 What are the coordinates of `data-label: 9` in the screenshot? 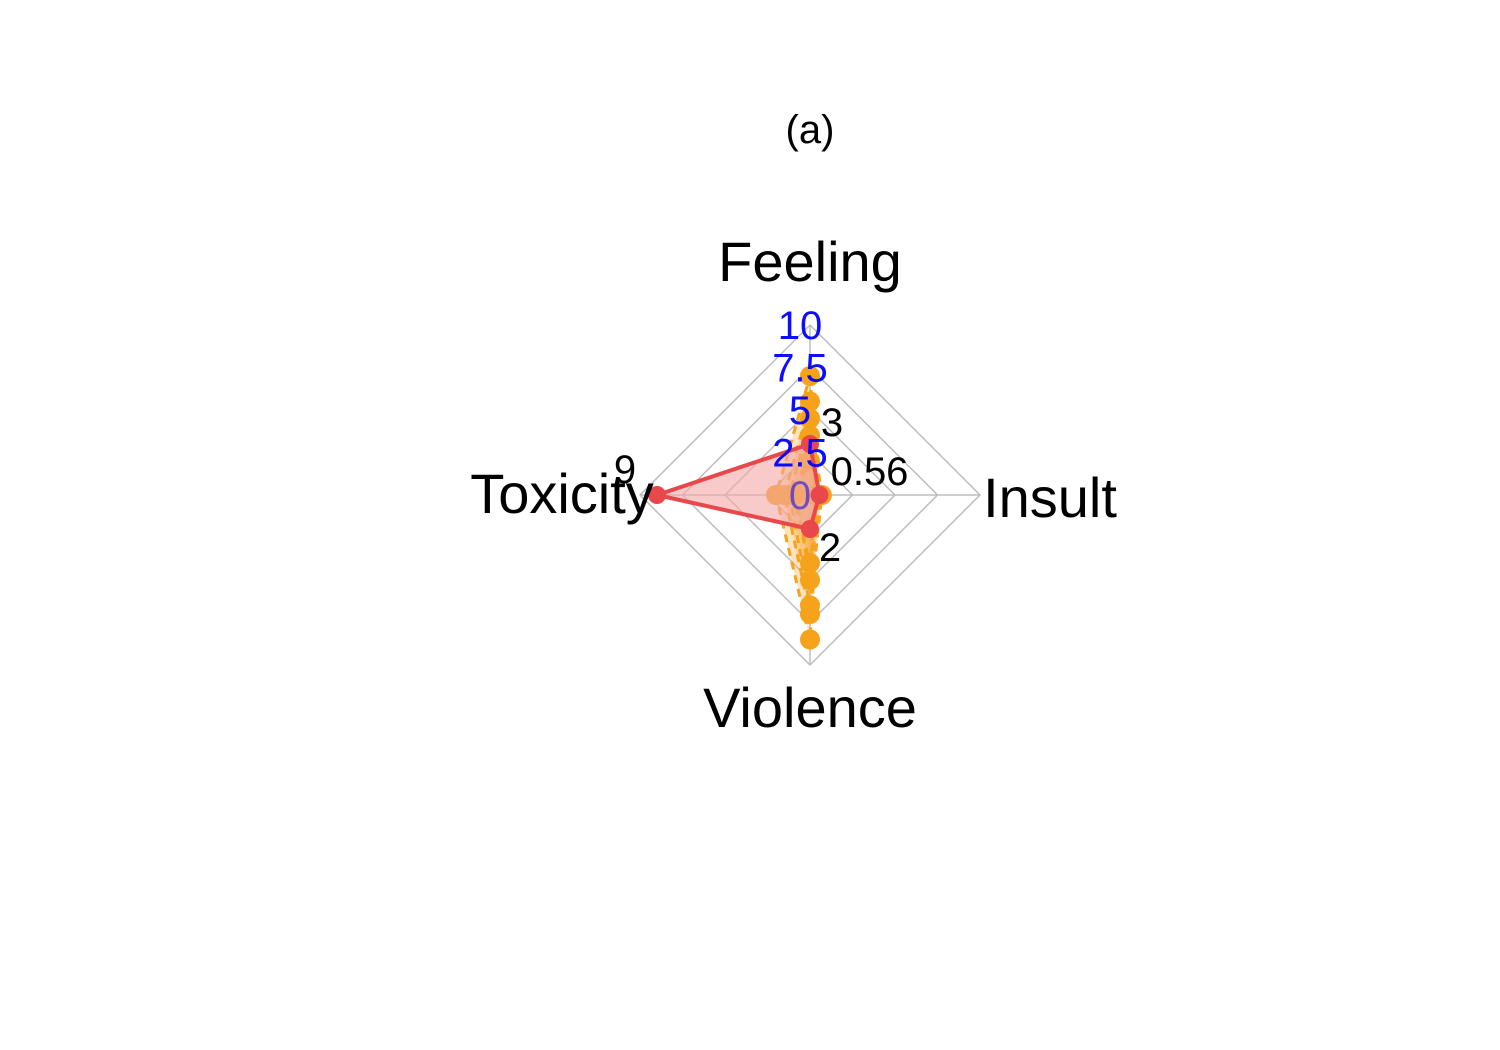 It's located at (625, 470).